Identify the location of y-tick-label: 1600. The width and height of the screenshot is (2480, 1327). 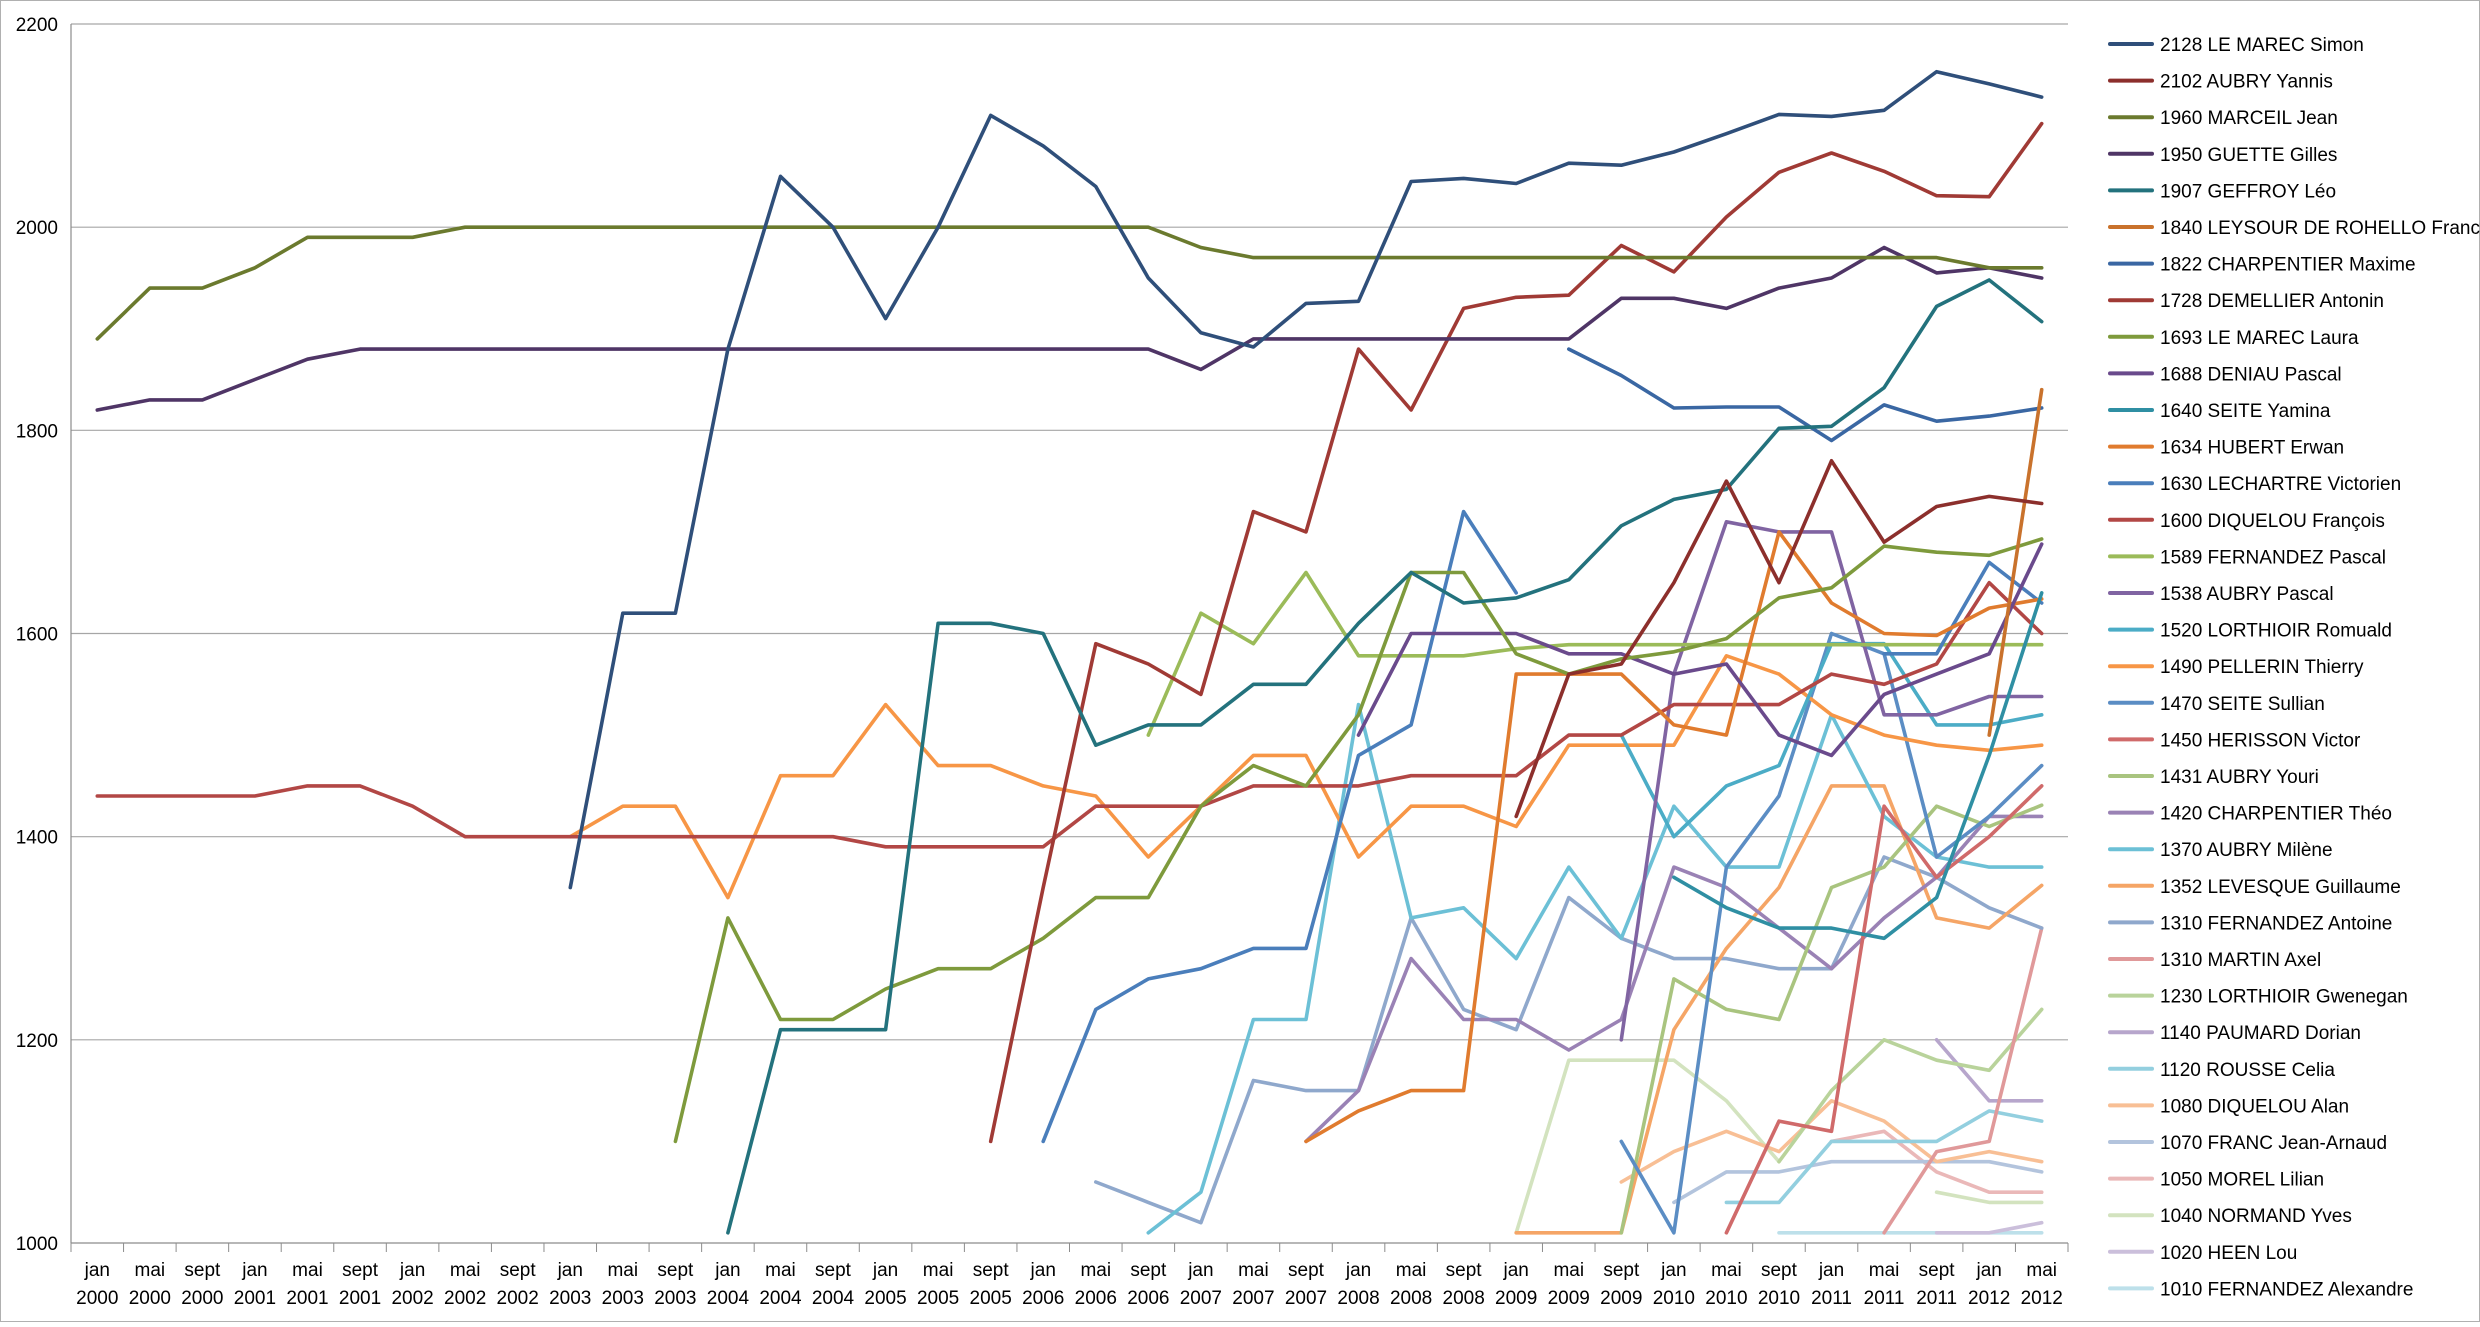
(37, 635).